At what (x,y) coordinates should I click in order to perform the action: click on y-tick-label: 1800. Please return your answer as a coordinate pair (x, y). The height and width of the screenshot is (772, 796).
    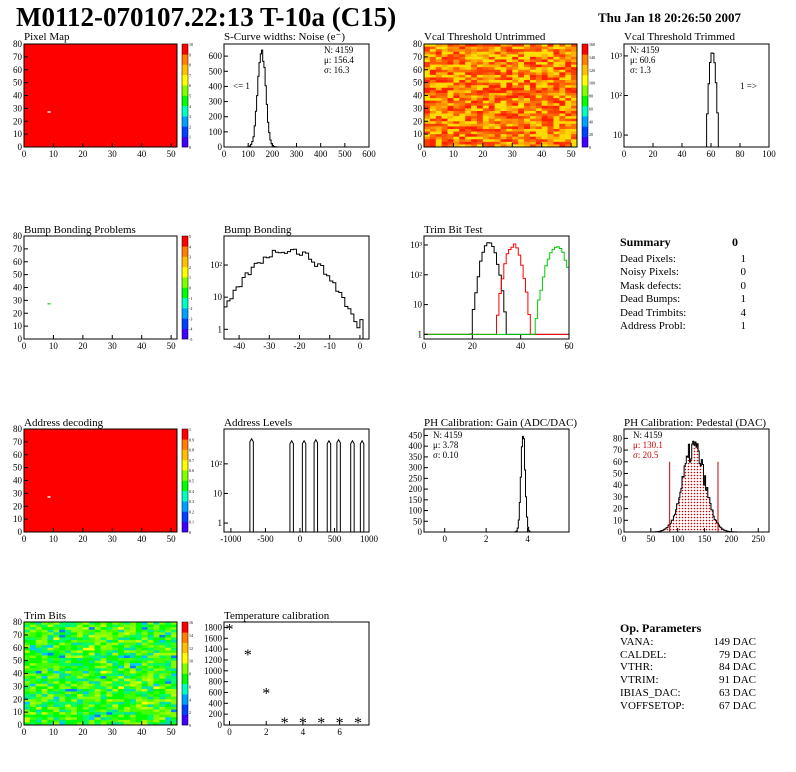
    Looking at the image, I should click on (213, 627).